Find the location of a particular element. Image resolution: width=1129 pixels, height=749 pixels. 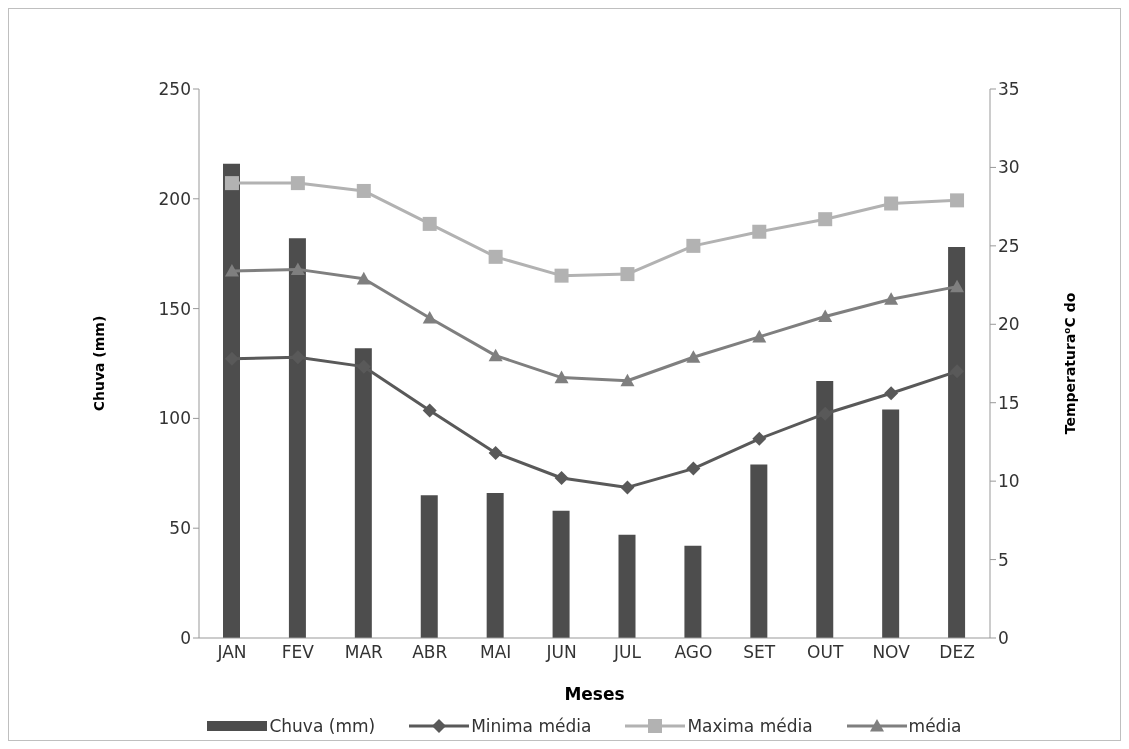

y-tick-label: 200 is located at coordinates (174, 198).